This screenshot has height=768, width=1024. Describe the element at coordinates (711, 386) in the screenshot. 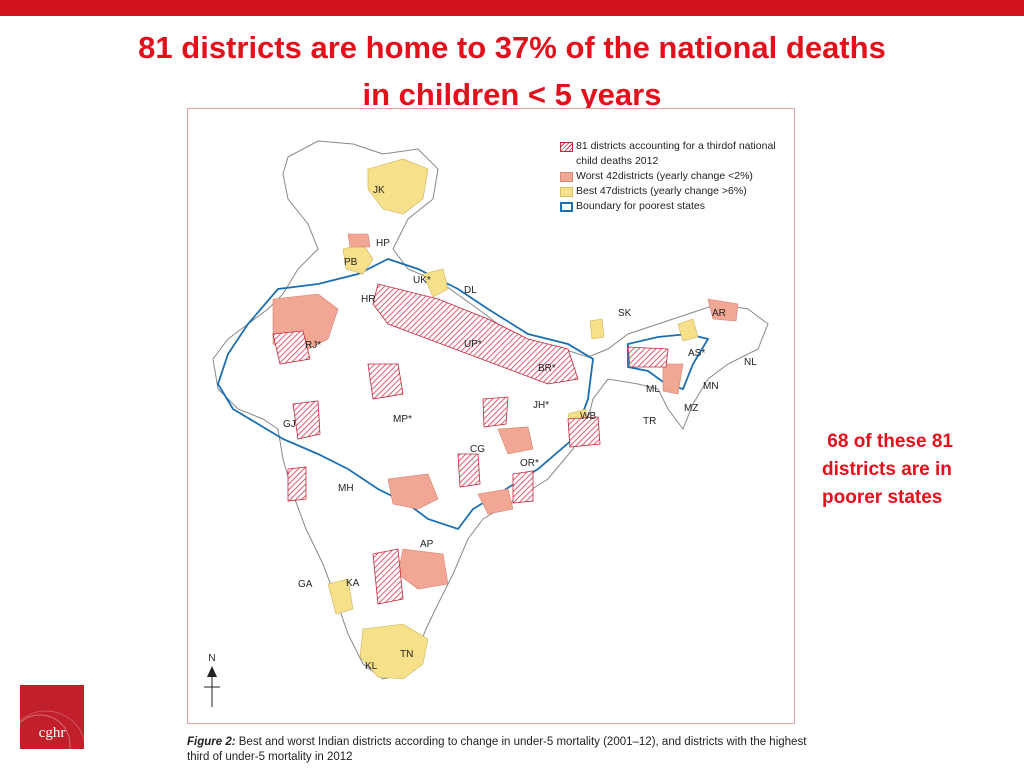

I see `state-label-mn: MN` at that location.